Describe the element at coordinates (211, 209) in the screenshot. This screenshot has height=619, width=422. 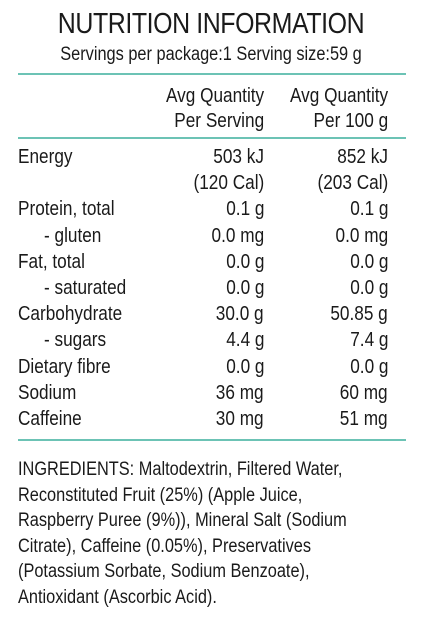
I see `nutrient-row: Protein, total 0.1 g 0.1 g` at that location.